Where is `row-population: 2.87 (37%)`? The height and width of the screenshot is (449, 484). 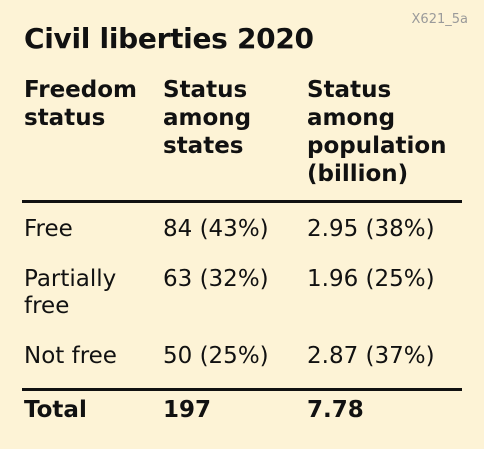 row-population: 2.87 (37%) is located at coordinates (371, 356).